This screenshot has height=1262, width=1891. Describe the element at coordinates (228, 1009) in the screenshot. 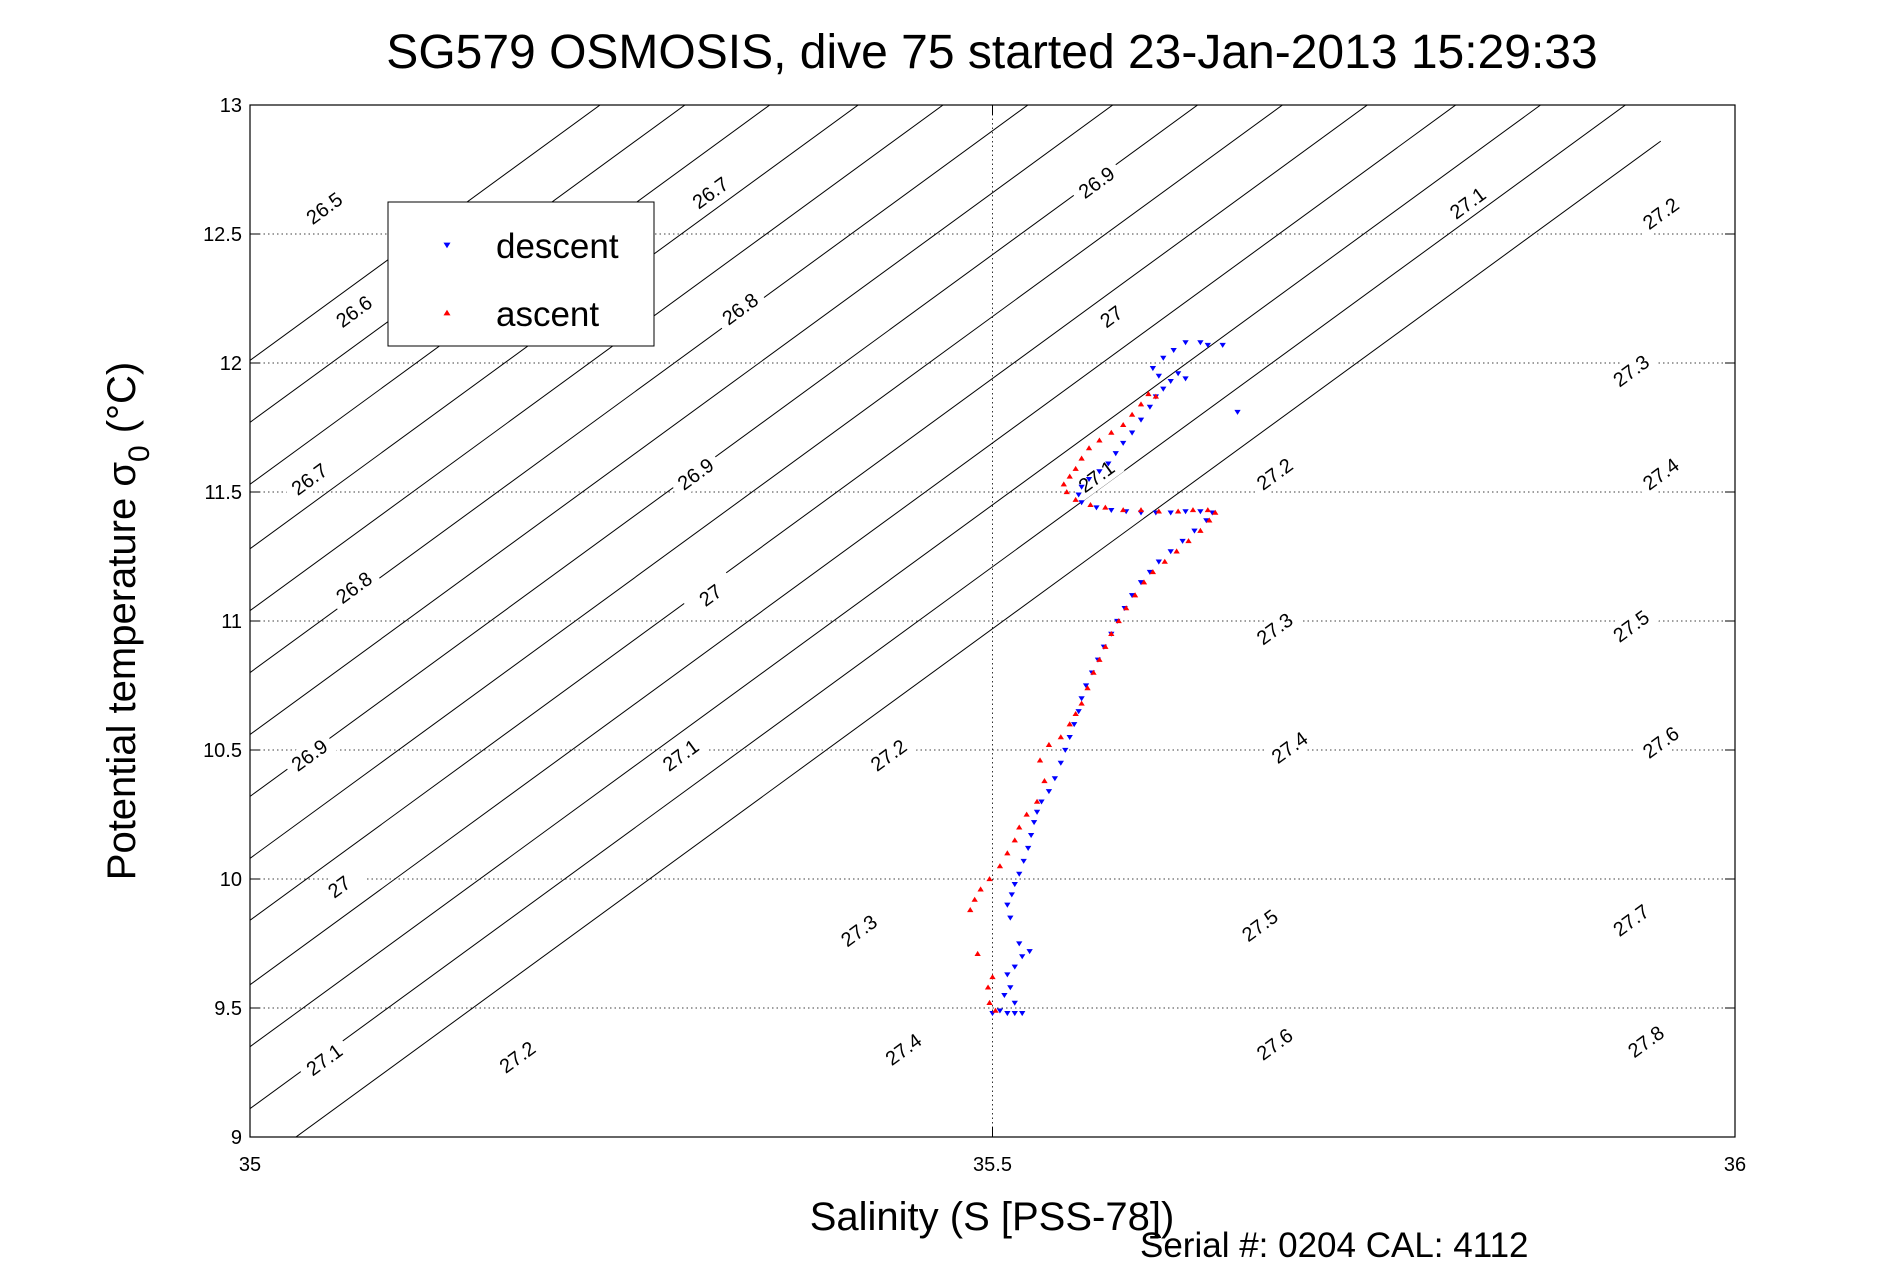

I see `y-tick-label: 9.5` at that location.